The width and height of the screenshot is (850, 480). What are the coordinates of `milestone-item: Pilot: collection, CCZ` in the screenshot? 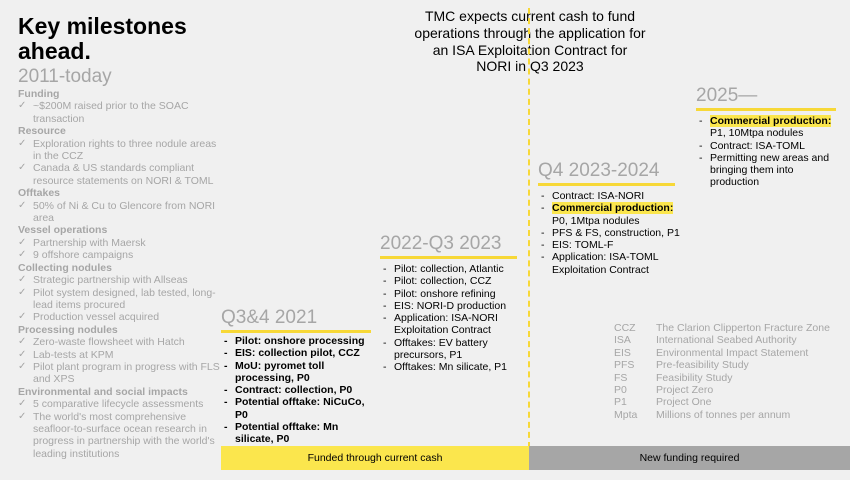 It's located at (450, 281).